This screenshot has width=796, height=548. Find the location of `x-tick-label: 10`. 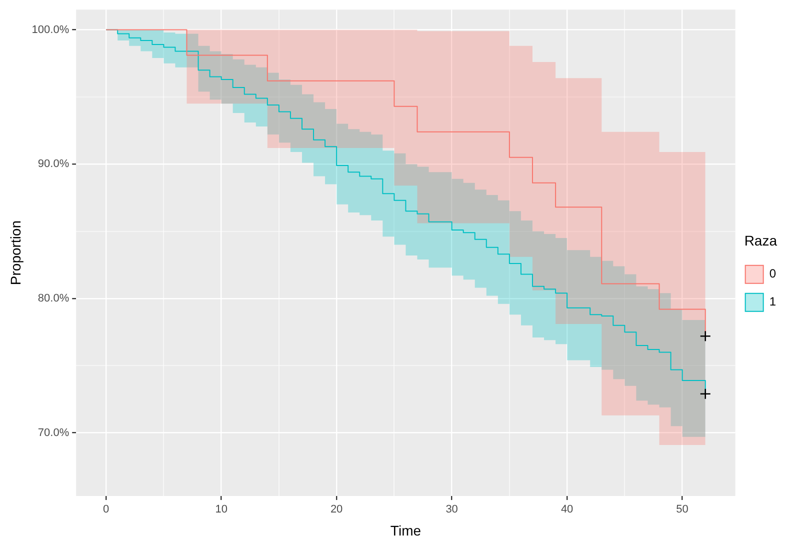

x-tick-label: 10 is located at coordinates (221, 510).